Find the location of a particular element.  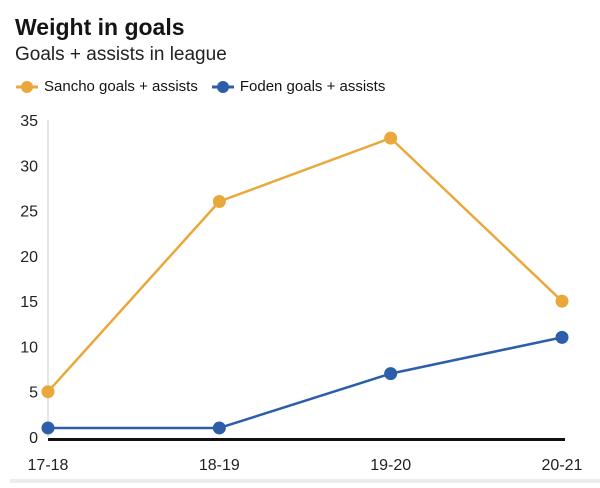

y-tick-label: 35 is located at coordinates (29, 121).